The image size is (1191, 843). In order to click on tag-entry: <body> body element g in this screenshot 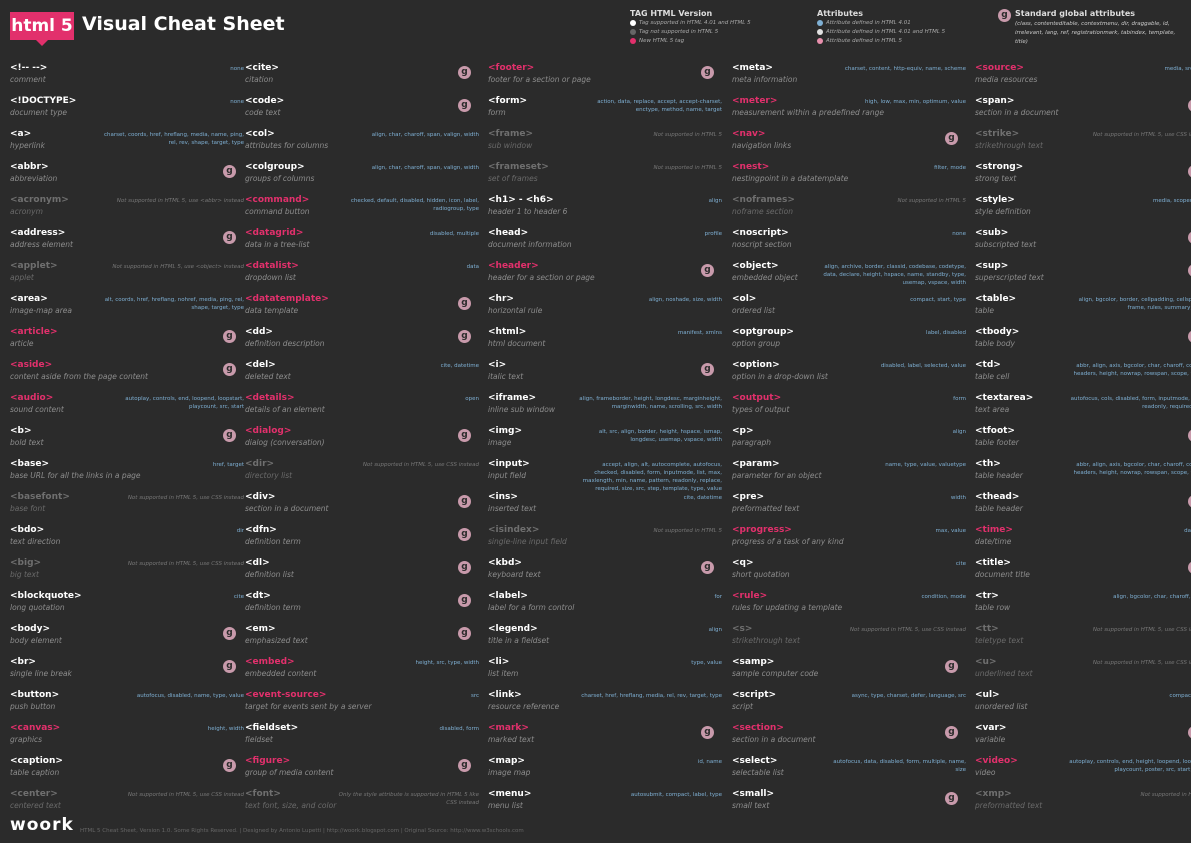, I will do `click(127, 637)`.